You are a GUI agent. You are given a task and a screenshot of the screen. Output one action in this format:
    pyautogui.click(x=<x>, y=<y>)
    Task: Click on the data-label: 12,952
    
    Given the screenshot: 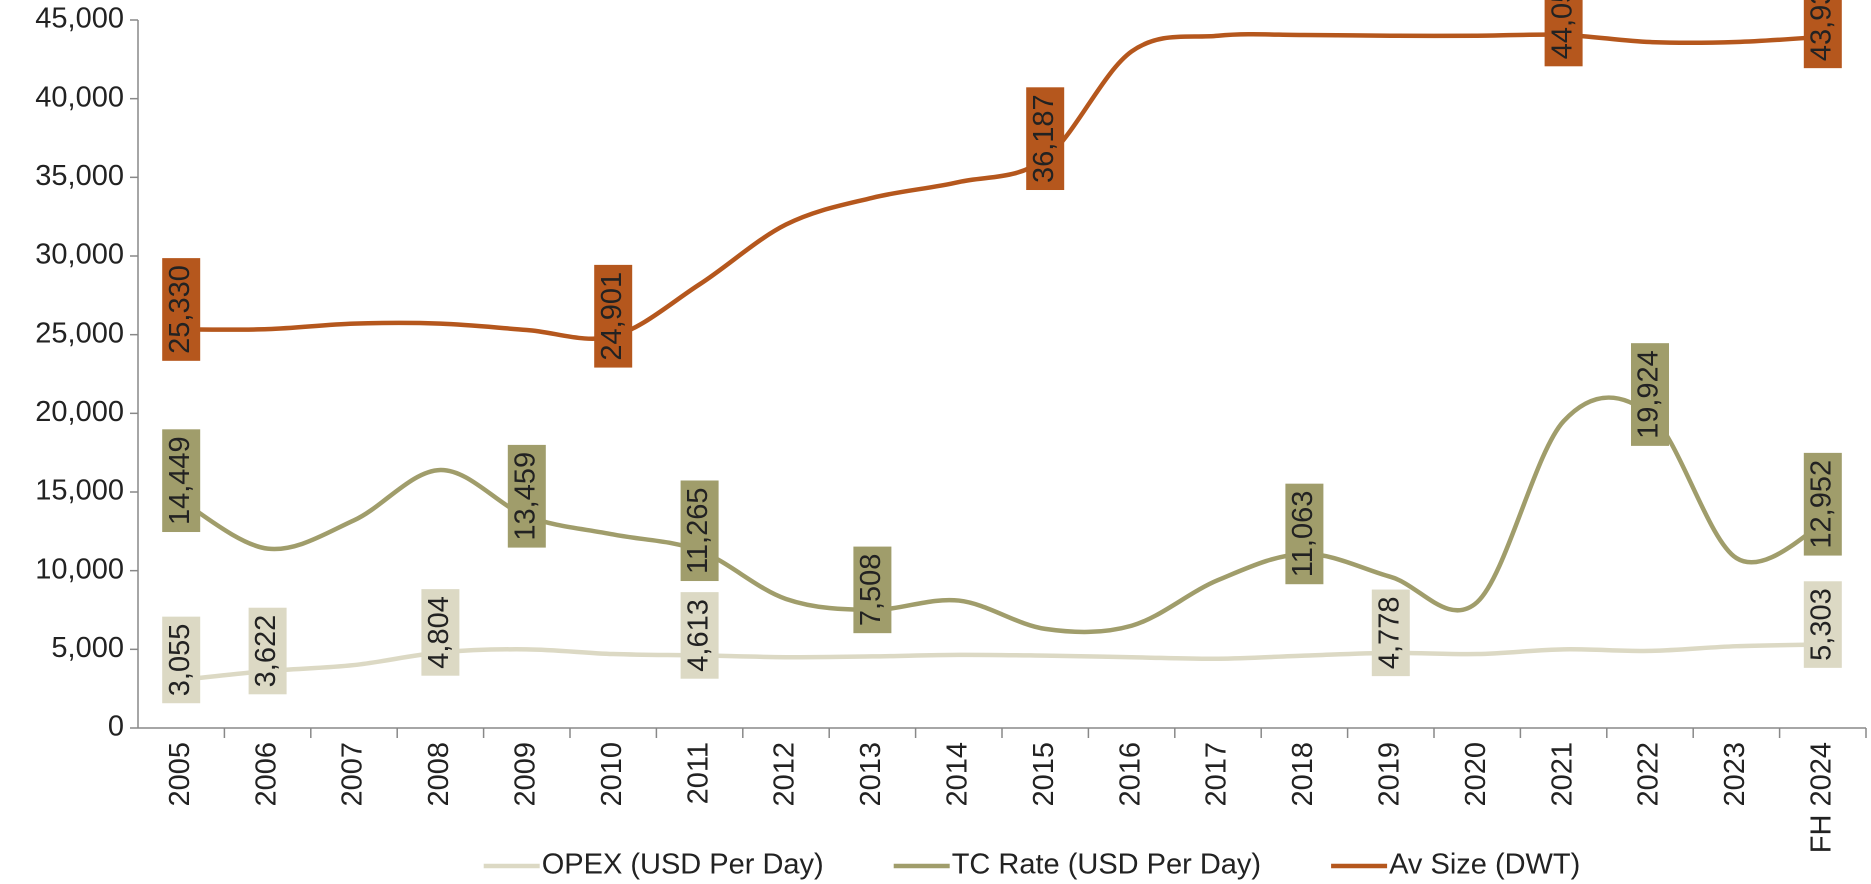 What is the action you would take?
    pyautogui.click(x=1822, y=504)
    